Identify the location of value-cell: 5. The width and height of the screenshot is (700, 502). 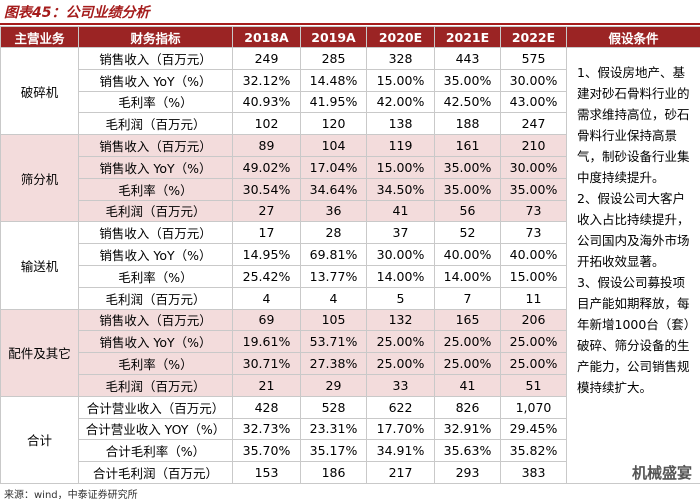
(400, 298).